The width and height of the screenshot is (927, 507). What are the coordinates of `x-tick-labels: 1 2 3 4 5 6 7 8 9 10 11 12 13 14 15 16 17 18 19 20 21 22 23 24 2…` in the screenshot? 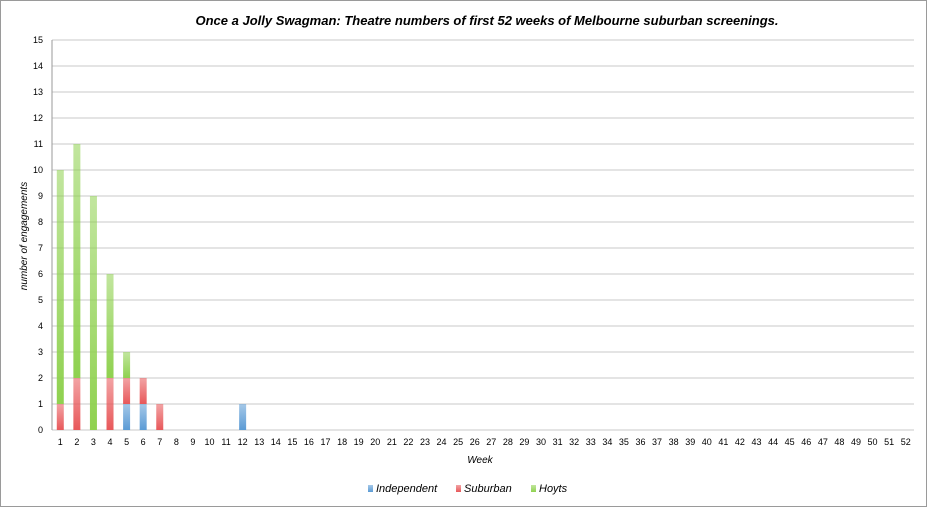 It's located at (484, 442).